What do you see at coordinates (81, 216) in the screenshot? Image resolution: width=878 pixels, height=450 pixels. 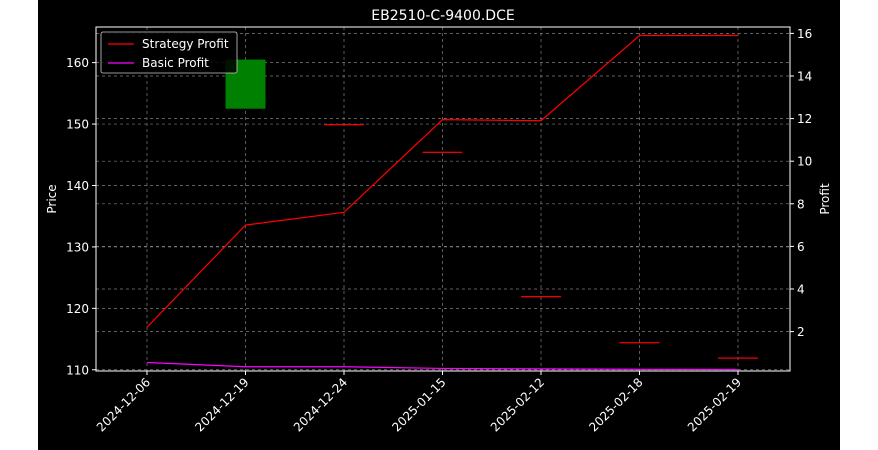 I see `left-y-axis: 110 120 130 140 150 160` at bounding box center [81, 216].